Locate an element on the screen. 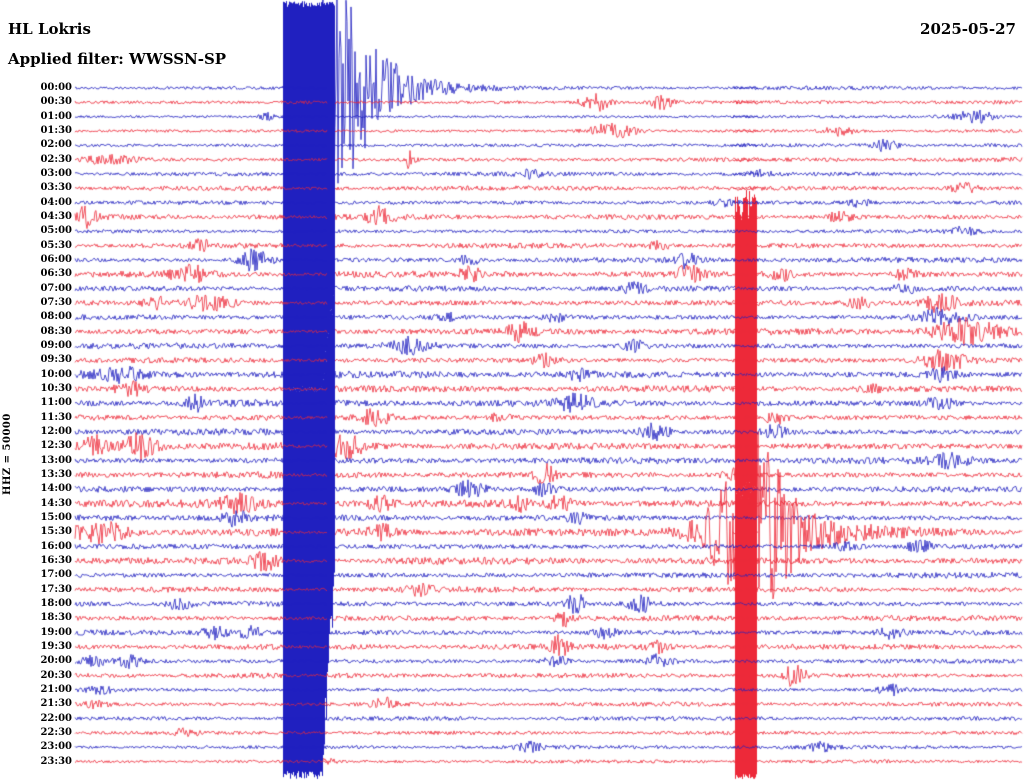 Image resolution: width=1024 pixels, height=780 pixels. row-label: 04:00 is located at coordinates (56, 202).